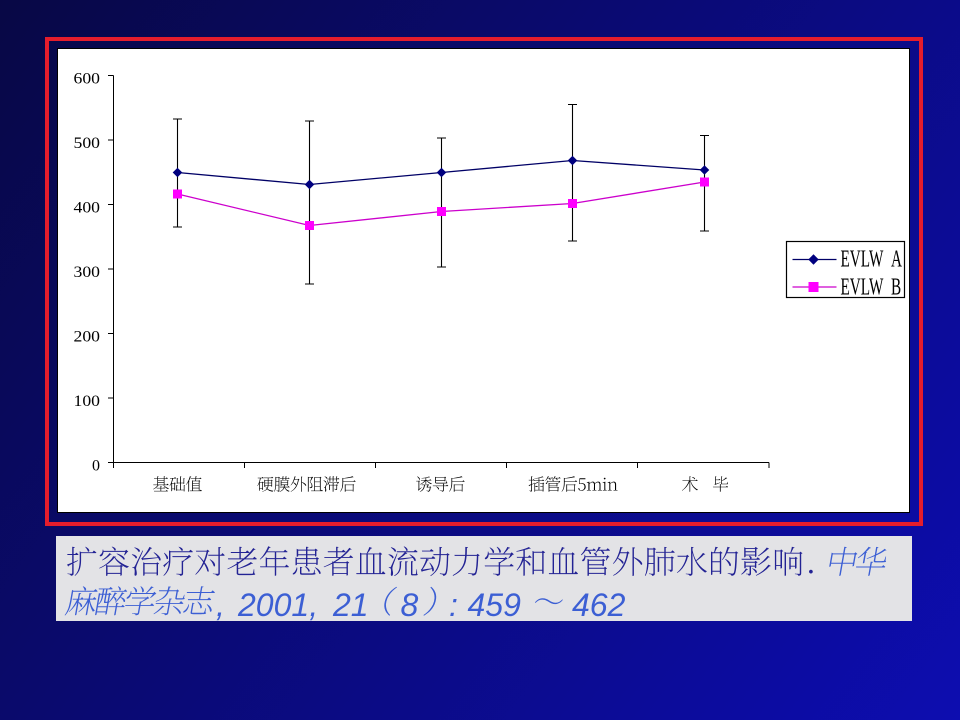  I want to click on svg-text: 300, so click(87, 272).